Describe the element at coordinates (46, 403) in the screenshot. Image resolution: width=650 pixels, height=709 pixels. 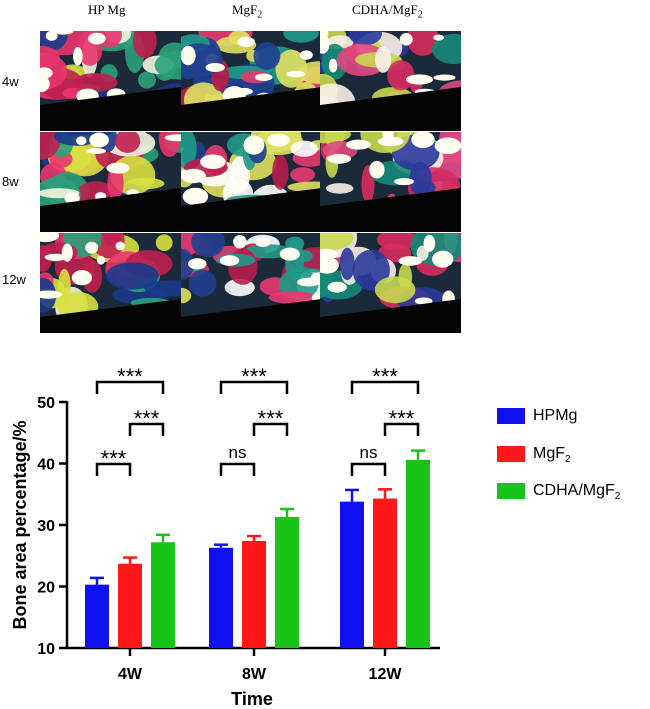
I see `y-tick-label: 50` at that location.